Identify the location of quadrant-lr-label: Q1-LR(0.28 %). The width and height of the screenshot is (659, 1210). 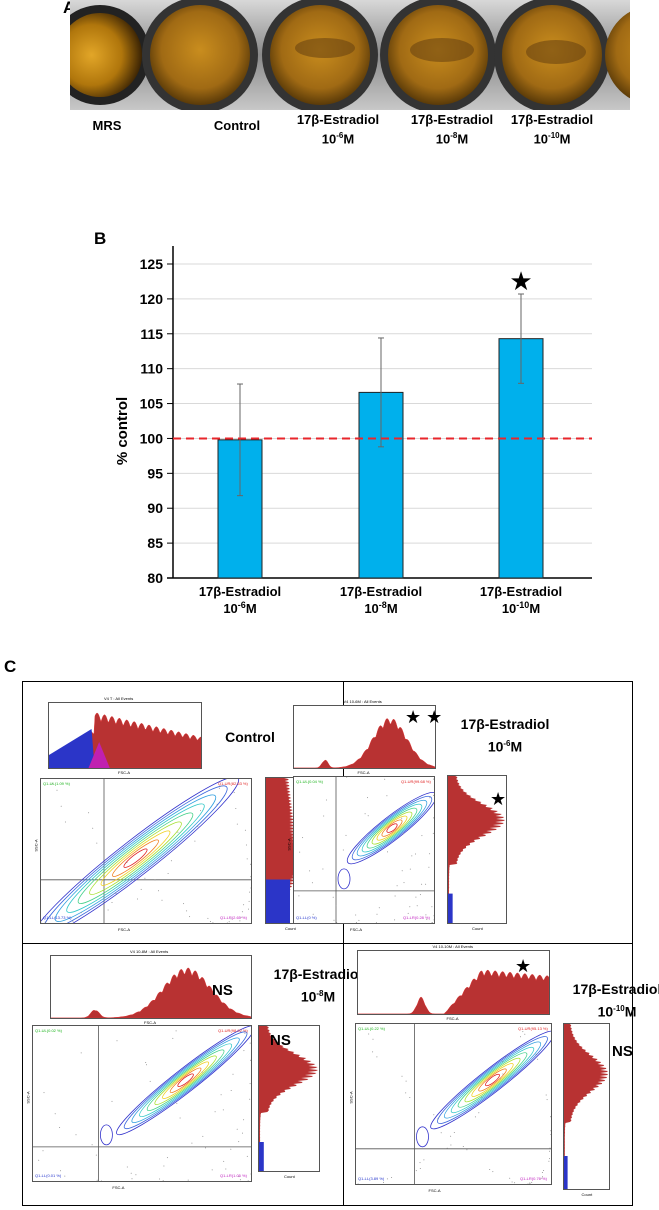
(416, 917).